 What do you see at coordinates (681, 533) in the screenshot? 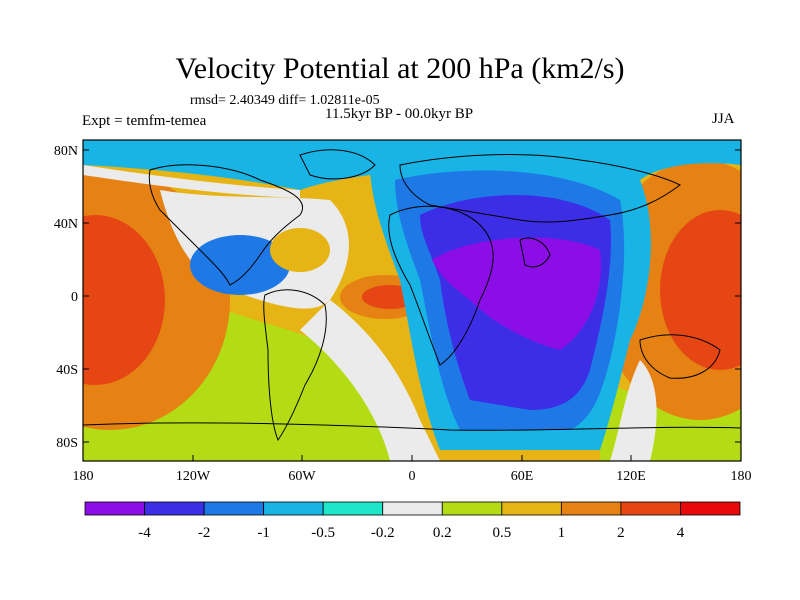
I see `colorbar-label: 4` at bounding box center [681, 533].